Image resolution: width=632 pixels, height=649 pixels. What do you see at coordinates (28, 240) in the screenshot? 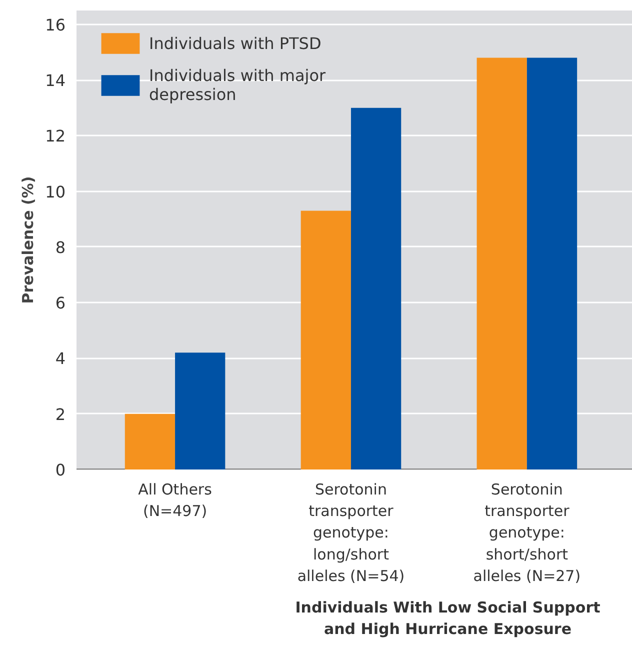
I see `y-axis-title: Prevalence (%)` at bounding box center [28, 240].